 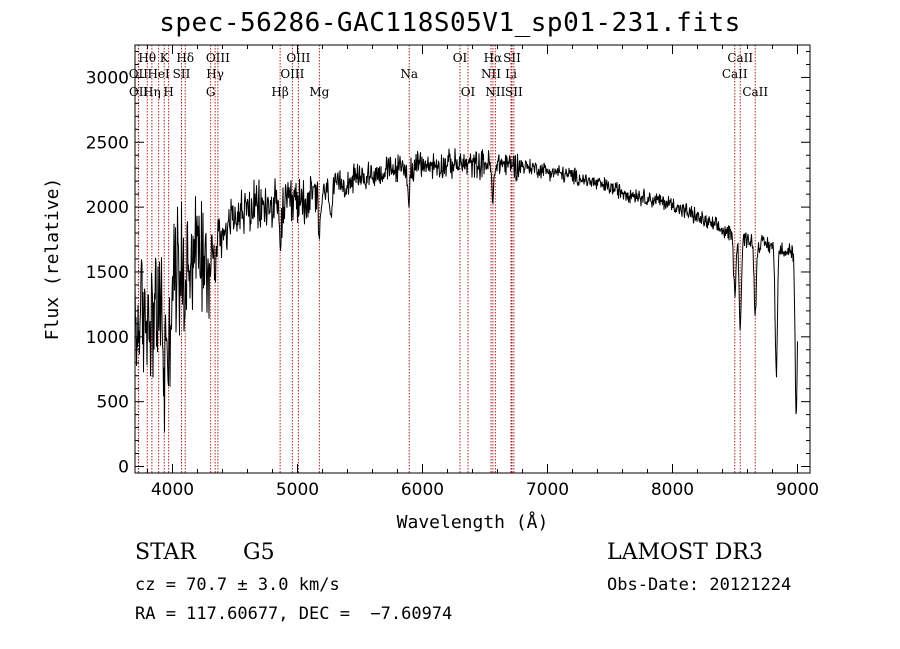 What do you see at coordinates (147, 58) in the screenshot?
I see `line-marker-label: Hθ` at bounding box center [147, 58].